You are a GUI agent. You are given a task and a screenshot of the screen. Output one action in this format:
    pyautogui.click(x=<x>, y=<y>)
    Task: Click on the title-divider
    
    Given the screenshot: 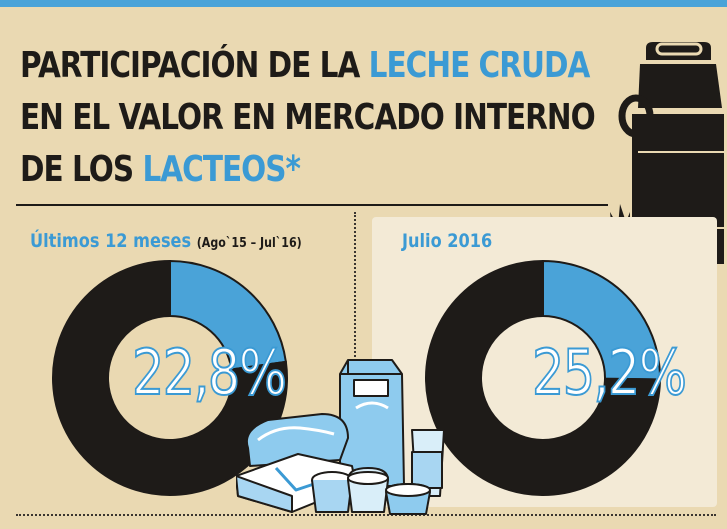 What is the action you would take?
    pyautogui.click(x=312, y=205)
    